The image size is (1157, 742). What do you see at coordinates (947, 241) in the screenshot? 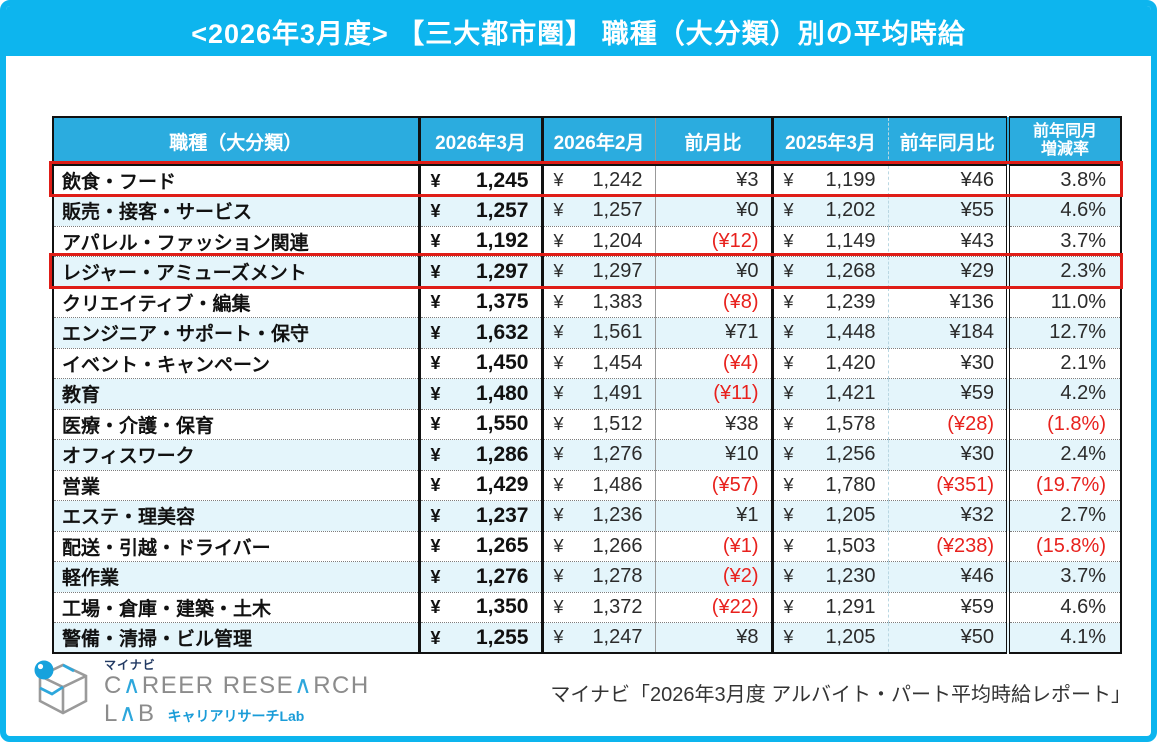
I see `yoy-diff-cell: ¥43` at bounding box center [947, 241].